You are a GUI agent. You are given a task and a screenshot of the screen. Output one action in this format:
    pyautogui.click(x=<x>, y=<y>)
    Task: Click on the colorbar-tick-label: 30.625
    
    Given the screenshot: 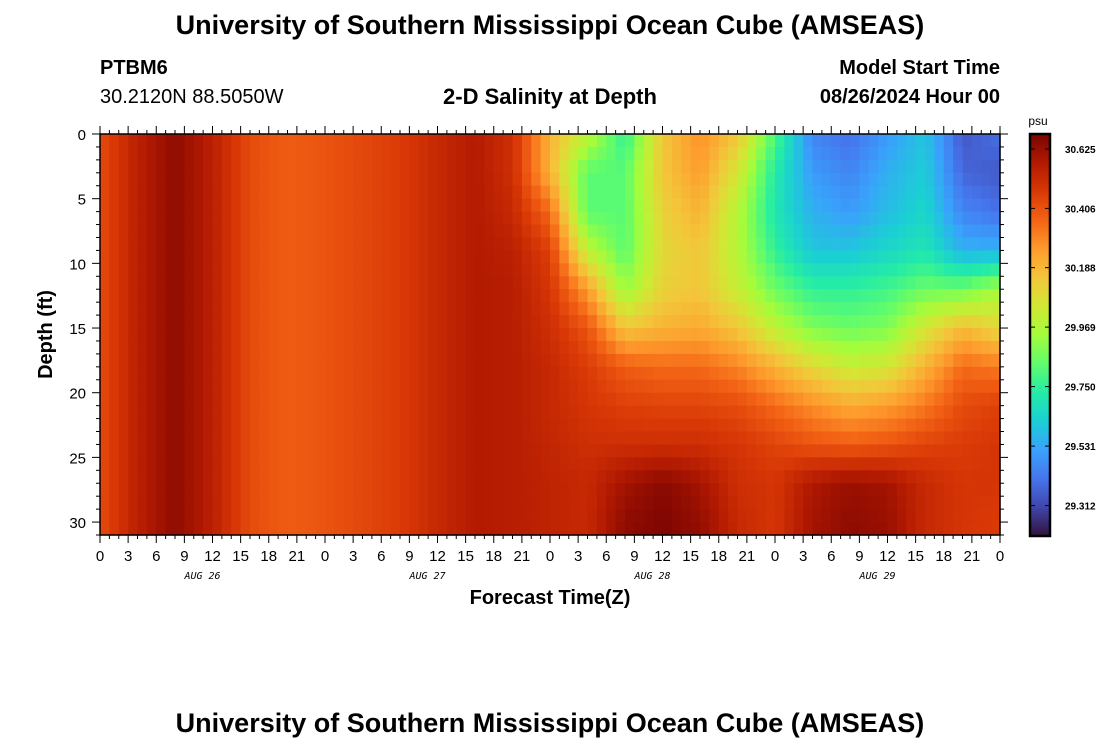 What is the action you would take?
    pyautogui.click(x=1080, y=150)
    